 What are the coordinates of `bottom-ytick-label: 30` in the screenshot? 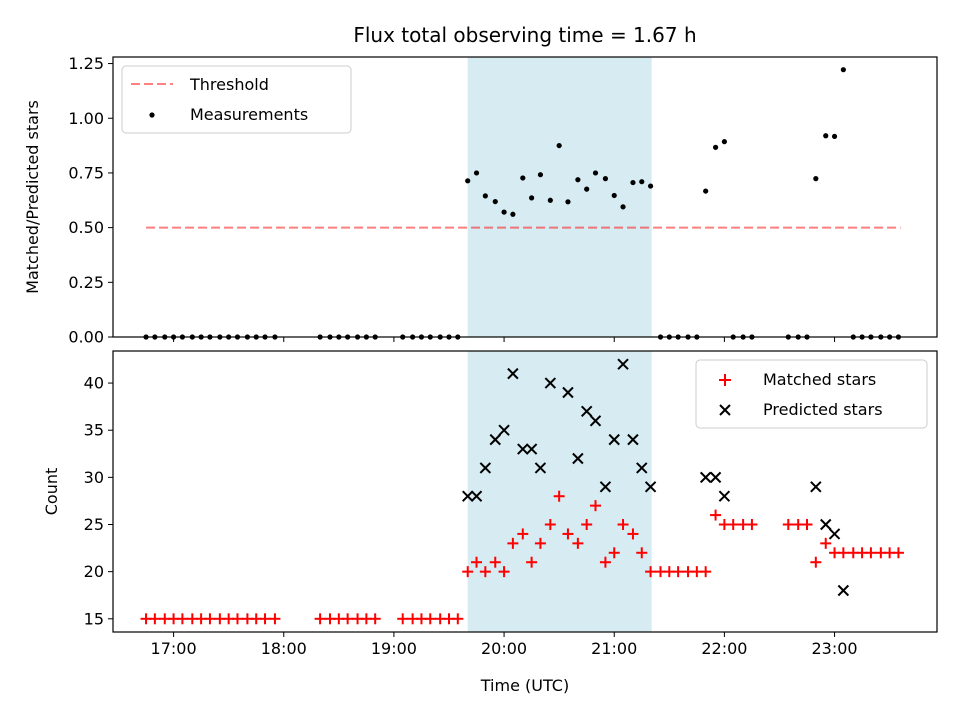 It's located at (94, 477).